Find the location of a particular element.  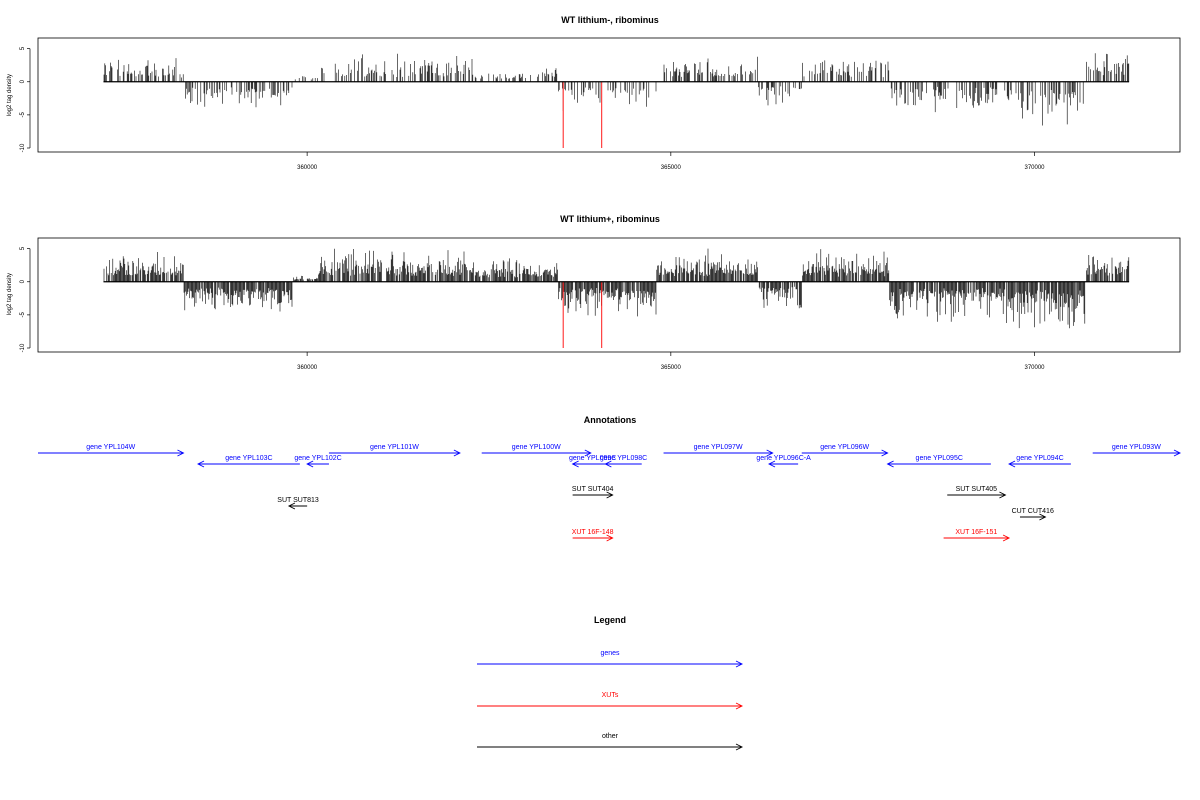

annotation-feature: gene YPL104W is located at coordinates (111, 450).